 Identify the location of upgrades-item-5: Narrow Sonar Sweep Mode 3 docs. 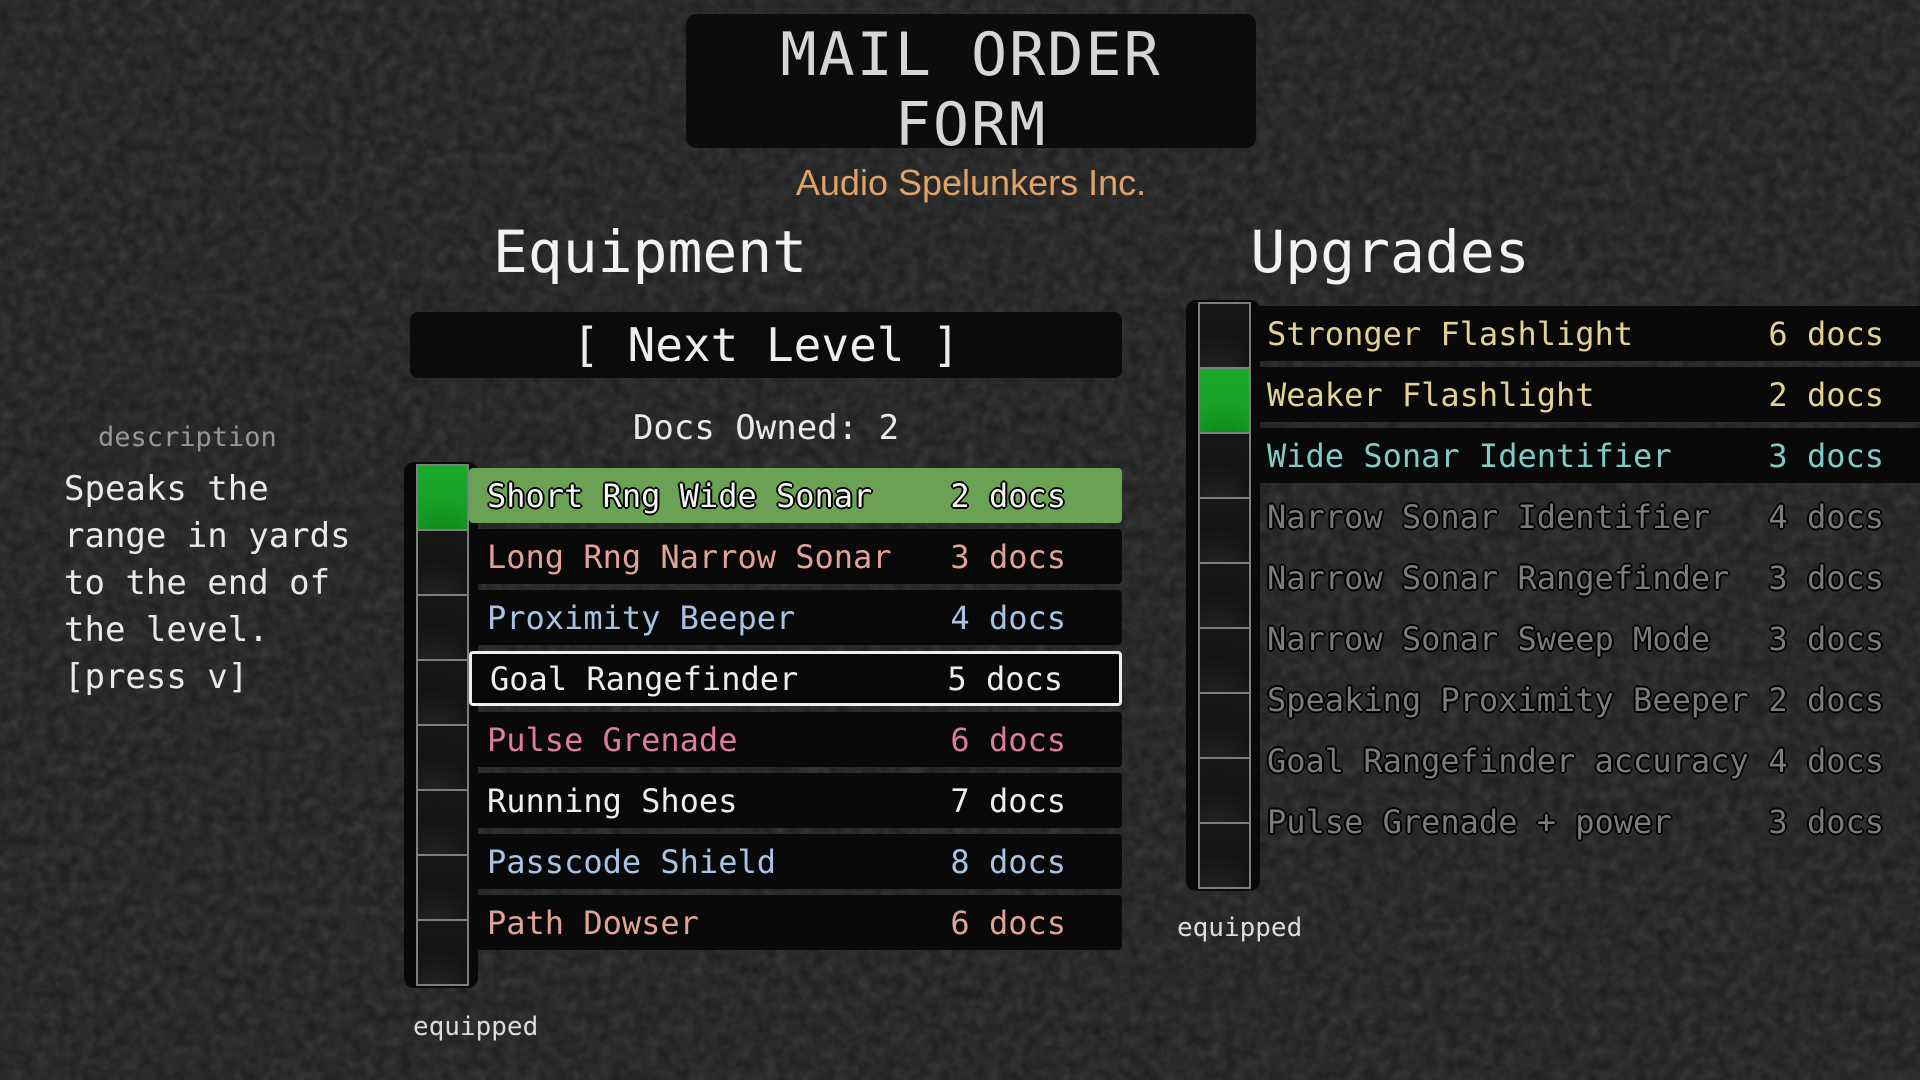
(1585, 638).